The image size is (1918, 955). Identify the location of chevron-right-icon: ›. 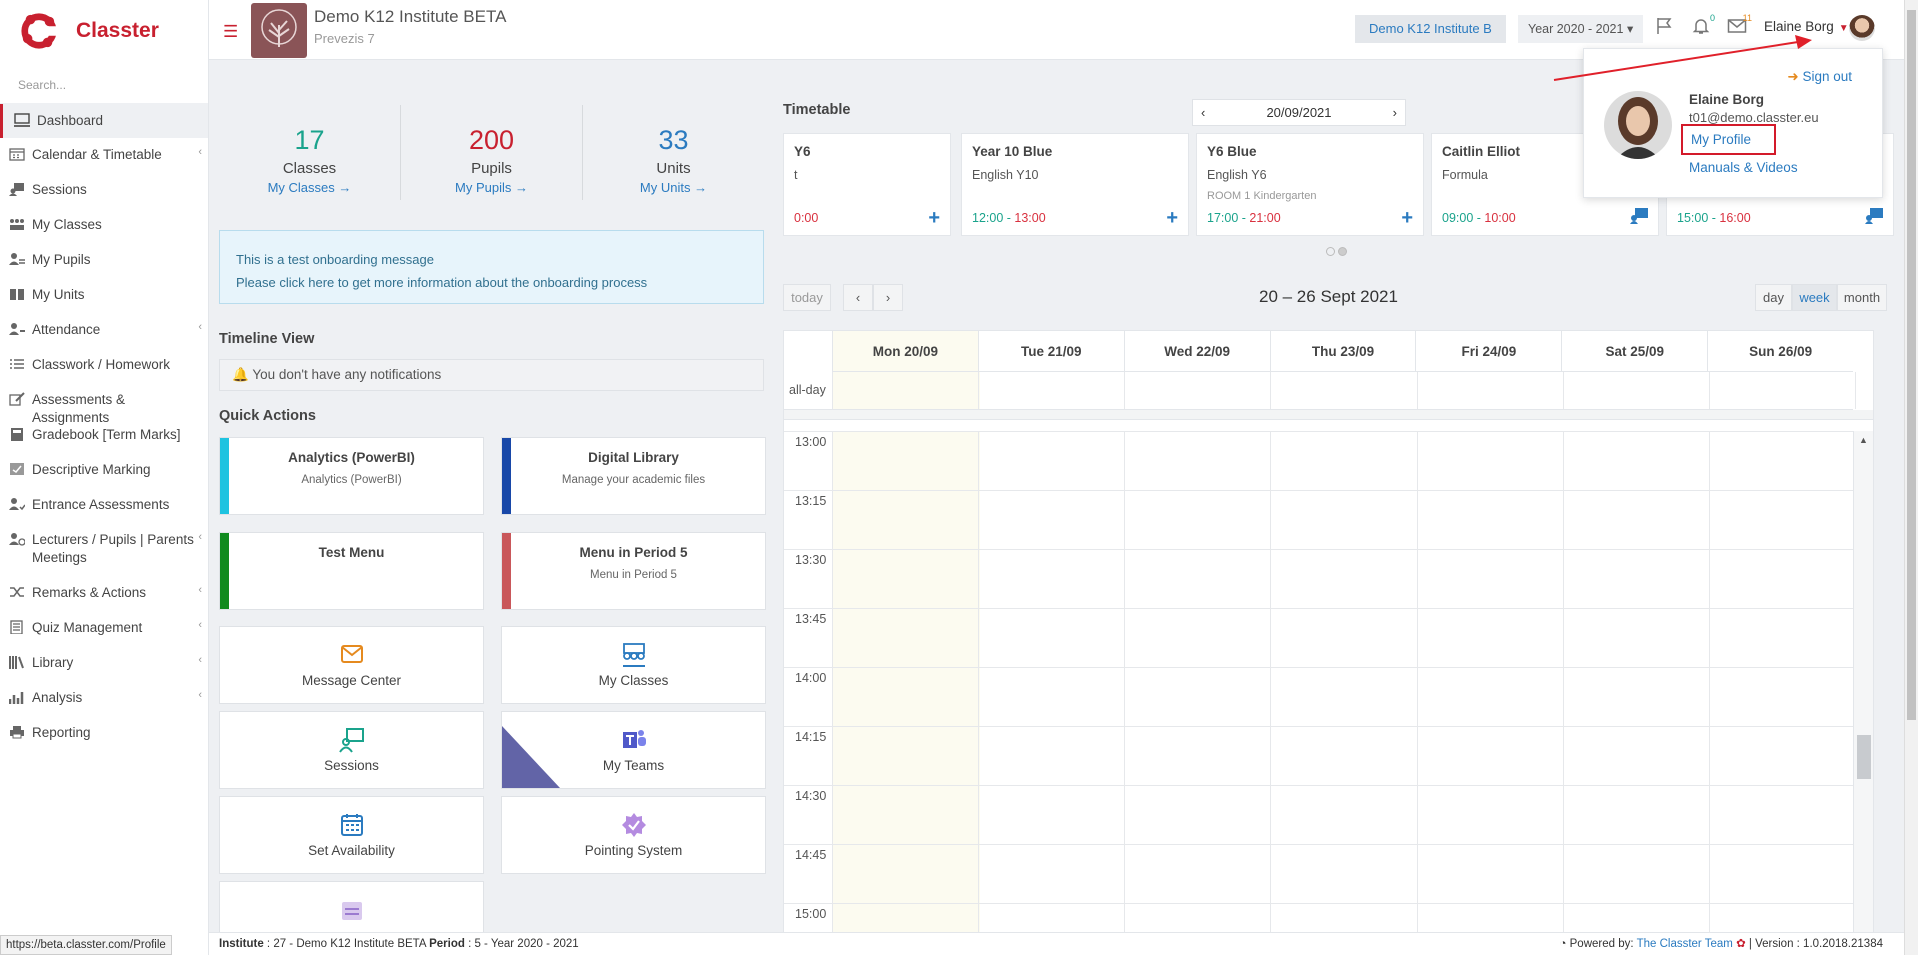
(1394, 112).